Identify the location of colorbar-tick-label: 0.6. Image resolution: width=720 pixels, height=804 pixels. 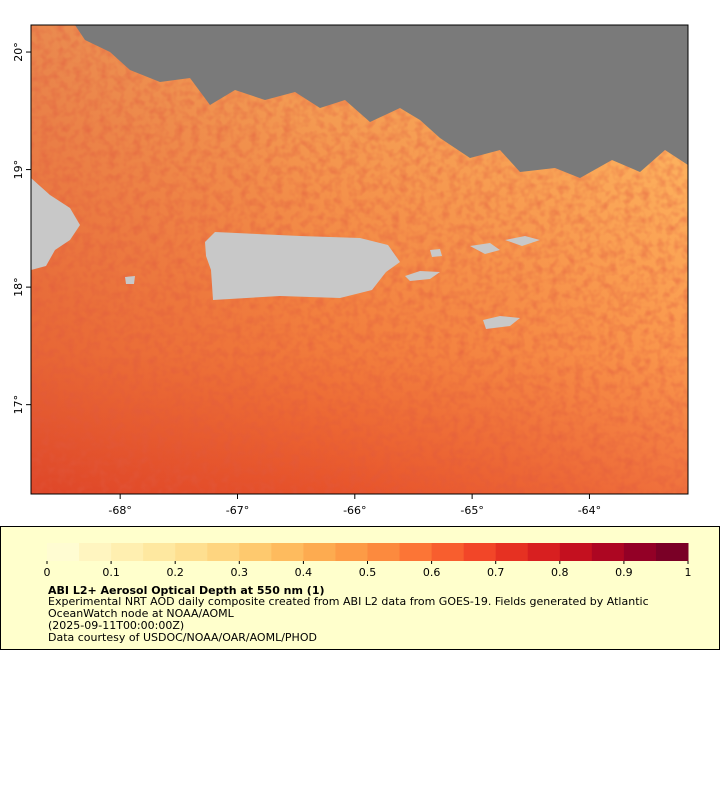
(432, 572).